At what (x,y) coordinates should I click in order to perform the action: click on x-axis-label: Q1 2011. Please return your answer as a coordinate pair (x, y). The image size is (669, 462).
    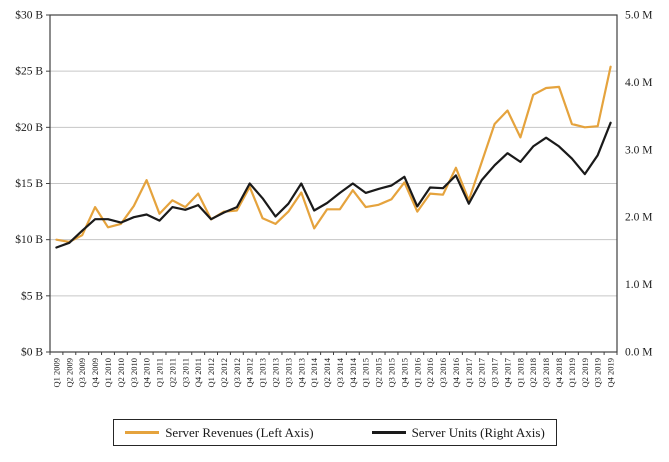
    Looking at the image, I should click on (160, 372).